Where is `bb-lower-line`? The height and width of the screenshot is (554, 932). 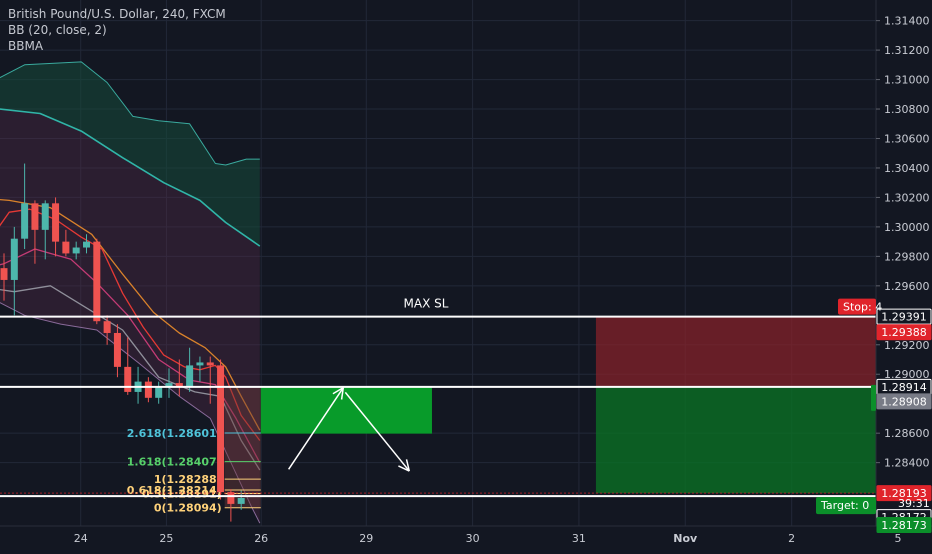 bb-lower-line is located at coordinates (130, 413).